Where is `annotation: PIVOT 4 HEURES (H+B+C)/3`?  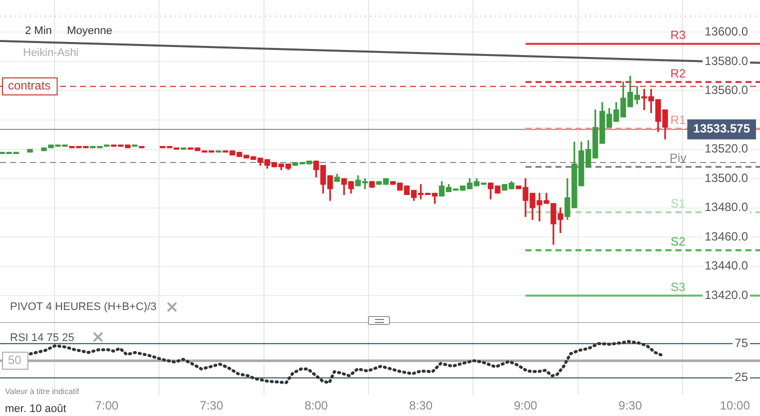
annotation: PIVOT 4 HEURES (H+B+C)/3 is located at coordinates (83, 307).